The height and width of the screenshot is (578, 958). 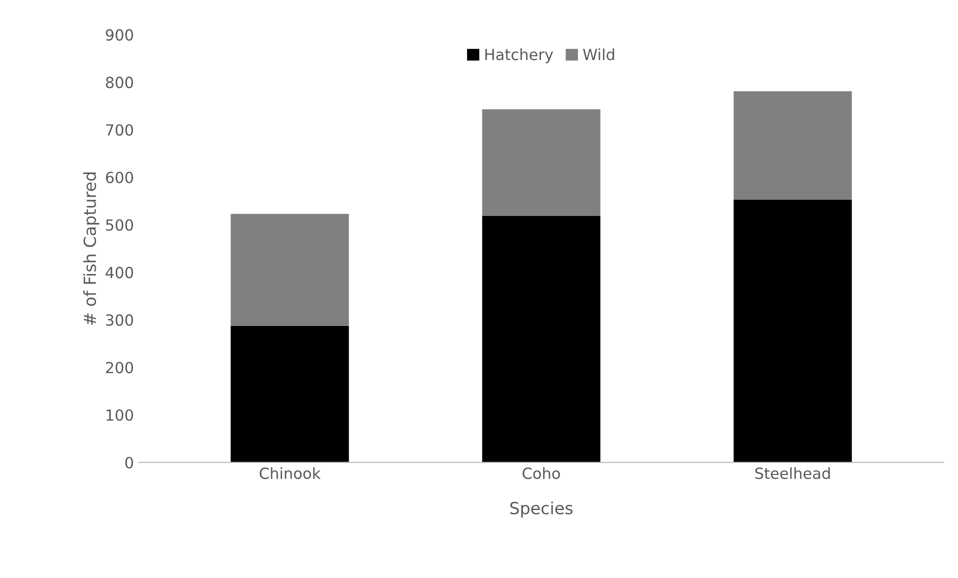 What do you see at coordinates (120, 178) in the screenshot?
I see `y-tick-label: 600` at bounding box center [120, 178].